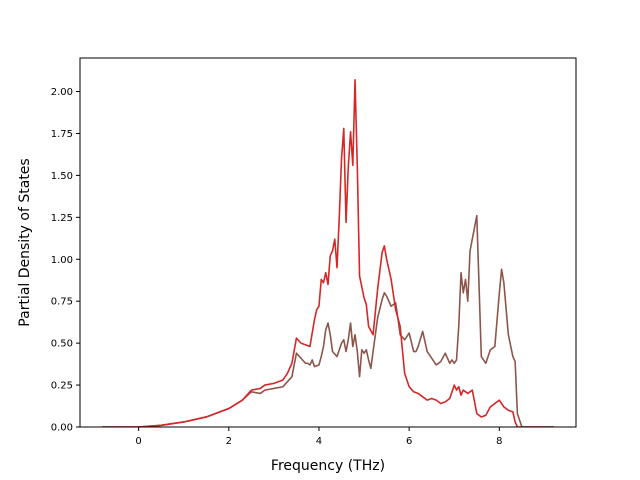 The image size is (640, 480). I want to click on y-tick-label: 1.00, so click(62, 260).